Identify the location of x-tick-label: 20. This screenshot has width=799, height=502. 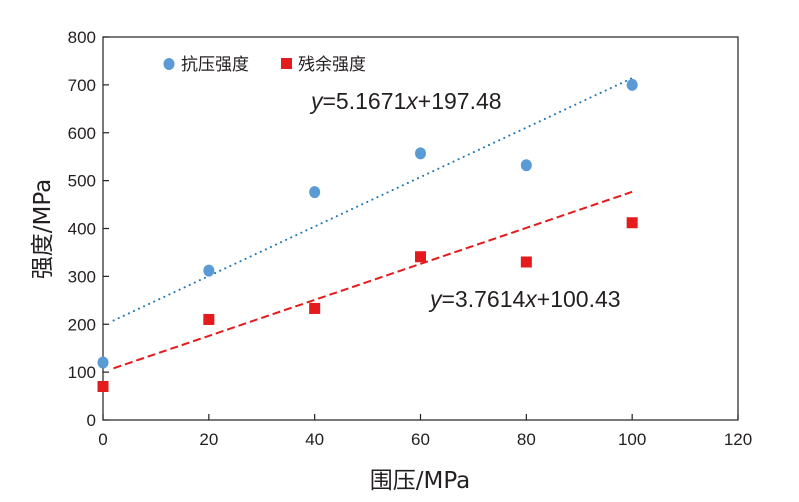
(208, 439).